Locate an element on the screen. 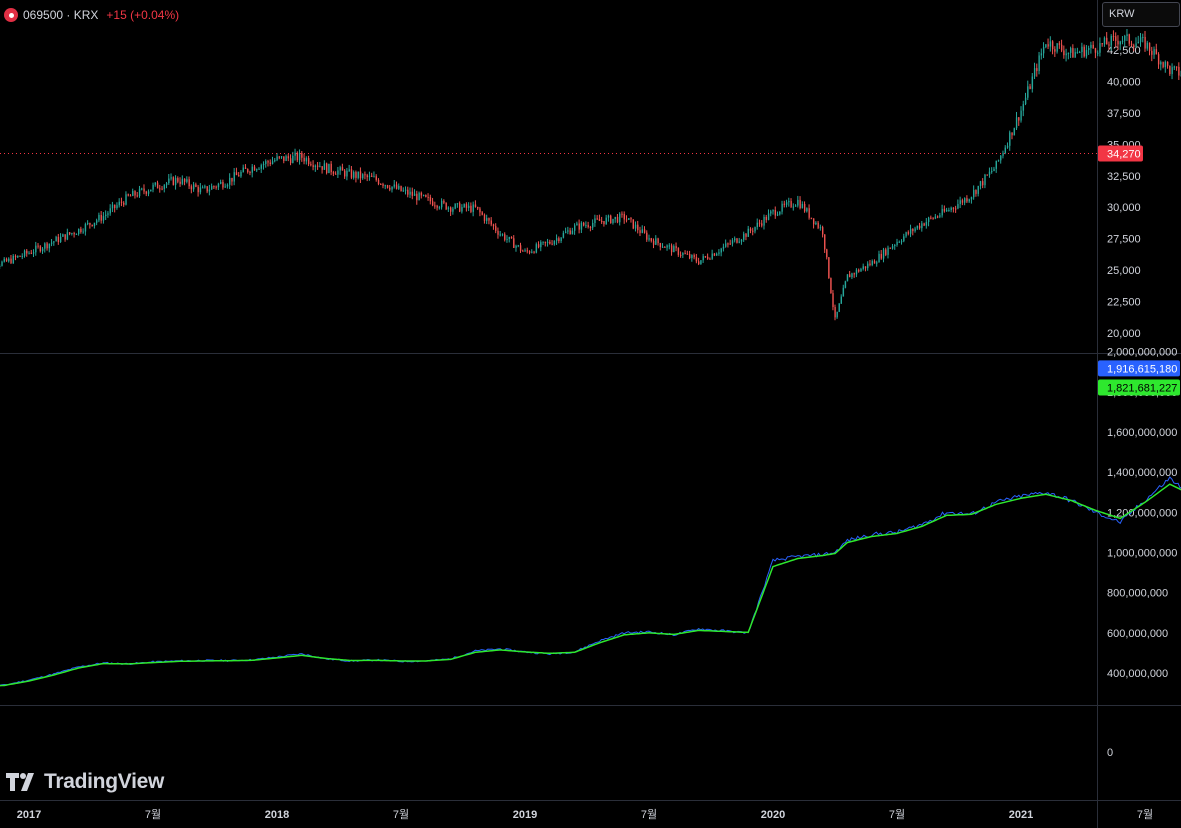 Image resolution: width=1181 pixels, height=828 pixels. indicator-axis-tick: 1,600,000,000 is located at coordinates (1142, 433).